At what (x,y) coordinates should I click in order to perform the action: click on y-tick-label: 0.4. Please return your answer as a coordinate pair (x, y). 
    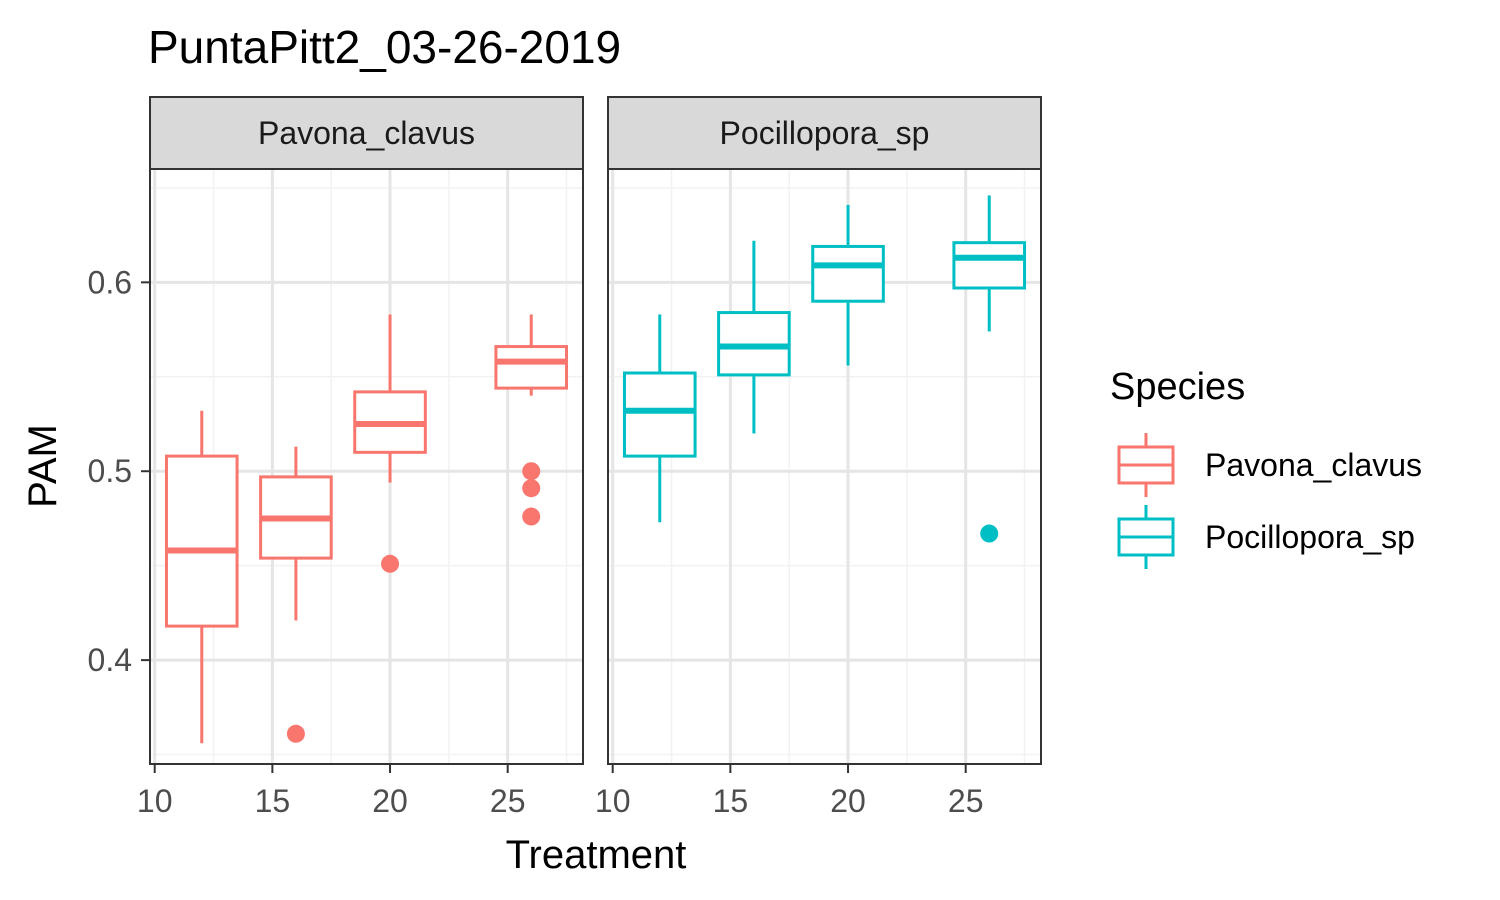
    Looking at the image, I should click on (110, 660).